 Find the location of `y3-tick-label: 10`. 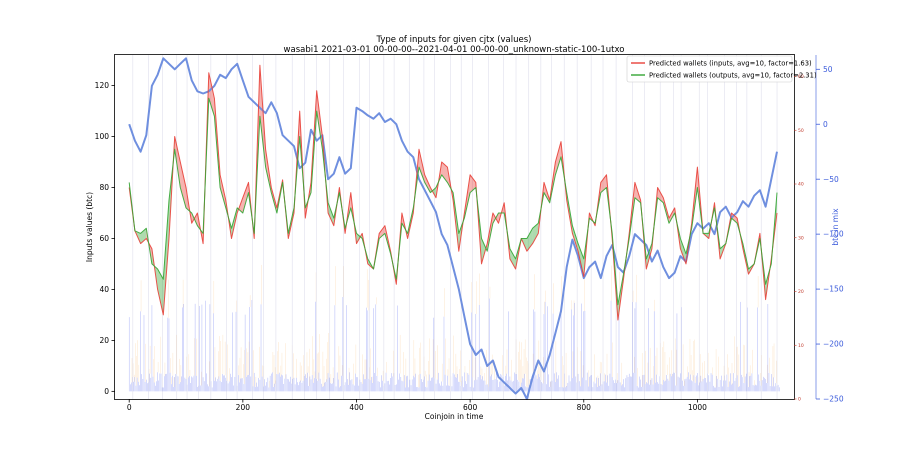

y3-tick-label: 10 is located at coordinates (801, 346).